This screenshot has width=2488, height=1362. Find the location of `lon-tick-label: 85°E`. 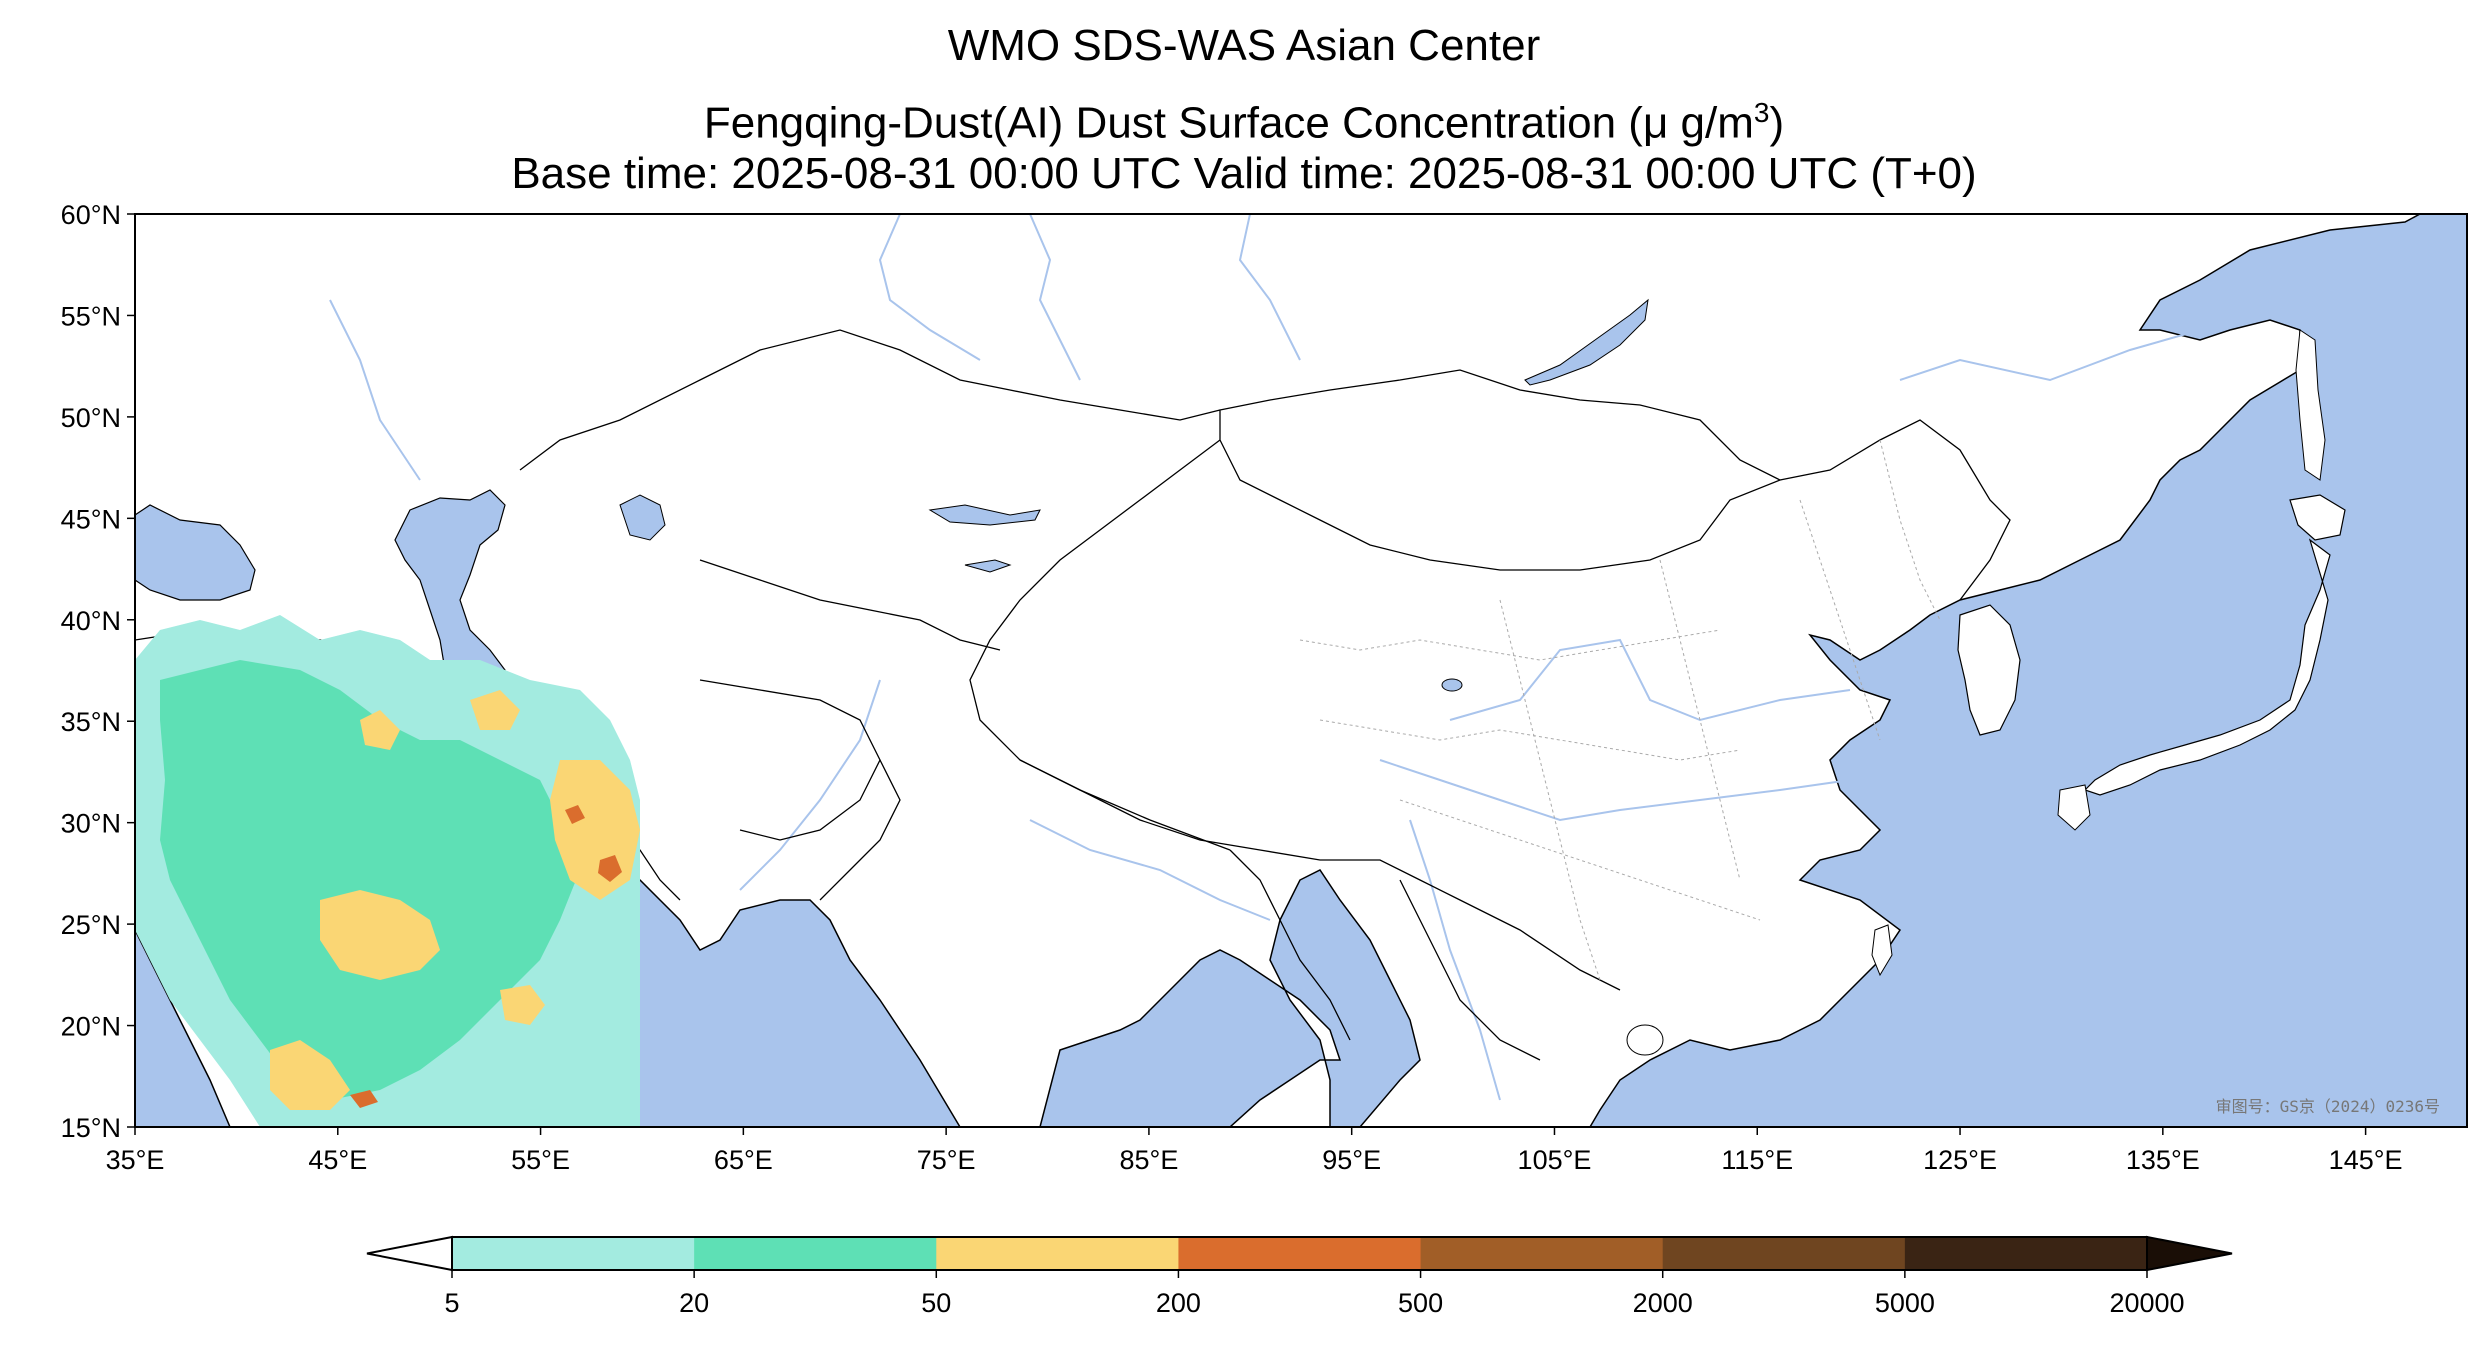

lon-tick-label: 85°E is located at coordinates (1148, 1160).